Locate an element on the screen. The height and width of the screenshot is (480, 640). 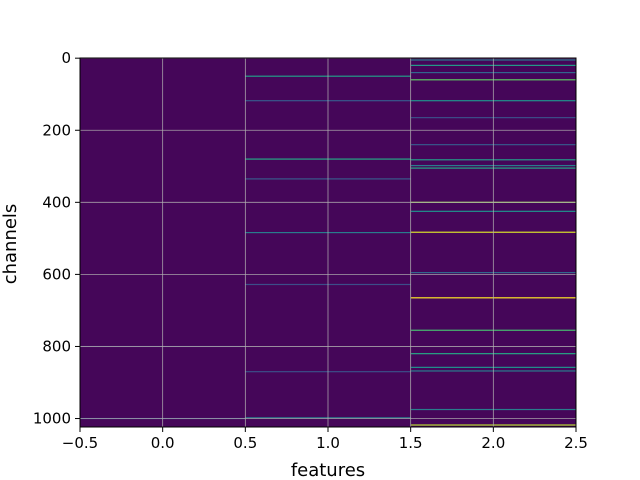
x-tick-label: 0.0 is located at coordinates (163, 443).